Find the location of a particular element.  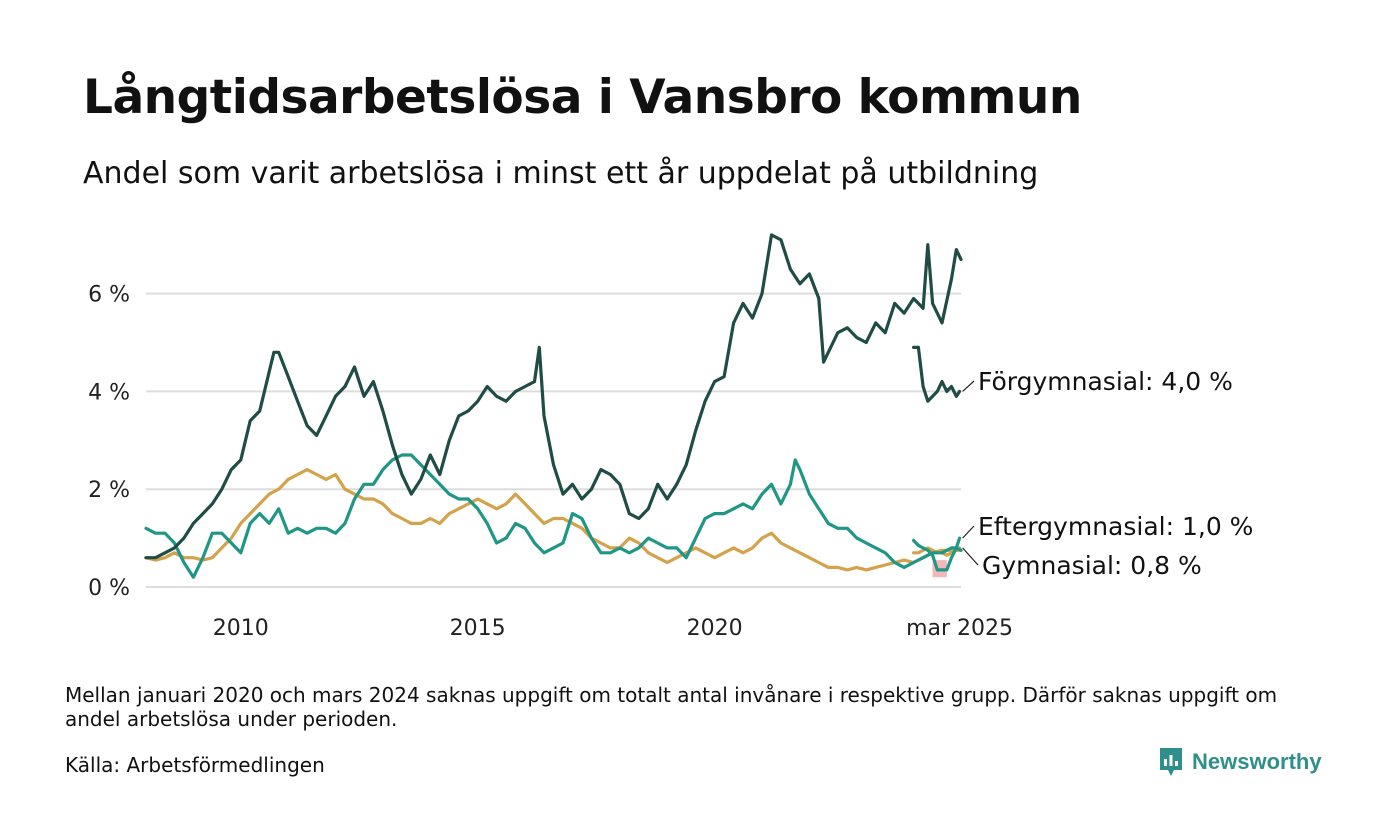

newsworthy-logo-icon is located at coordinates (1171, 762).